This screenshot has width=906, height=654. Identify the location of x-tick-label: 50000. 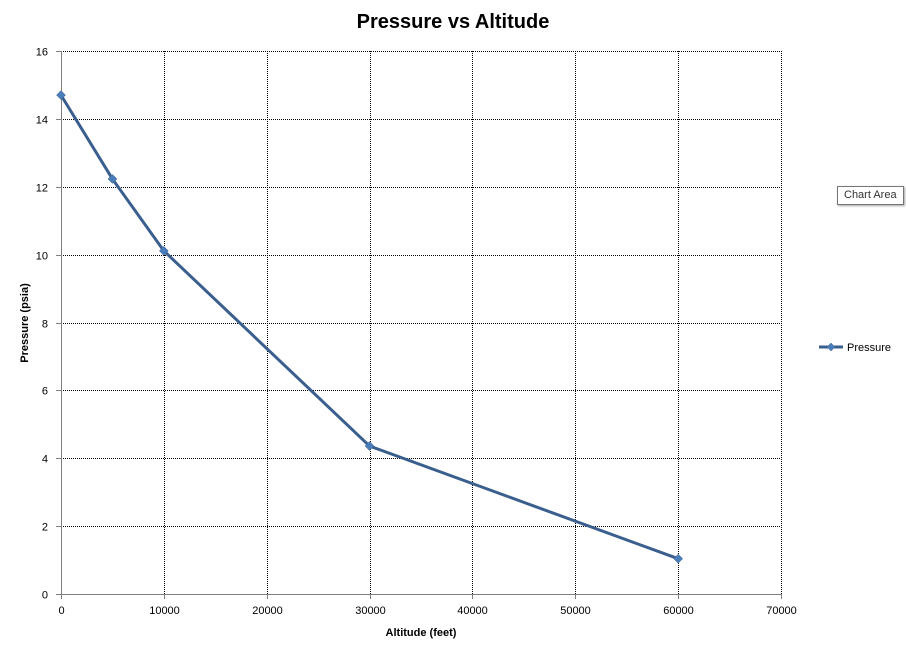
(575, 611).